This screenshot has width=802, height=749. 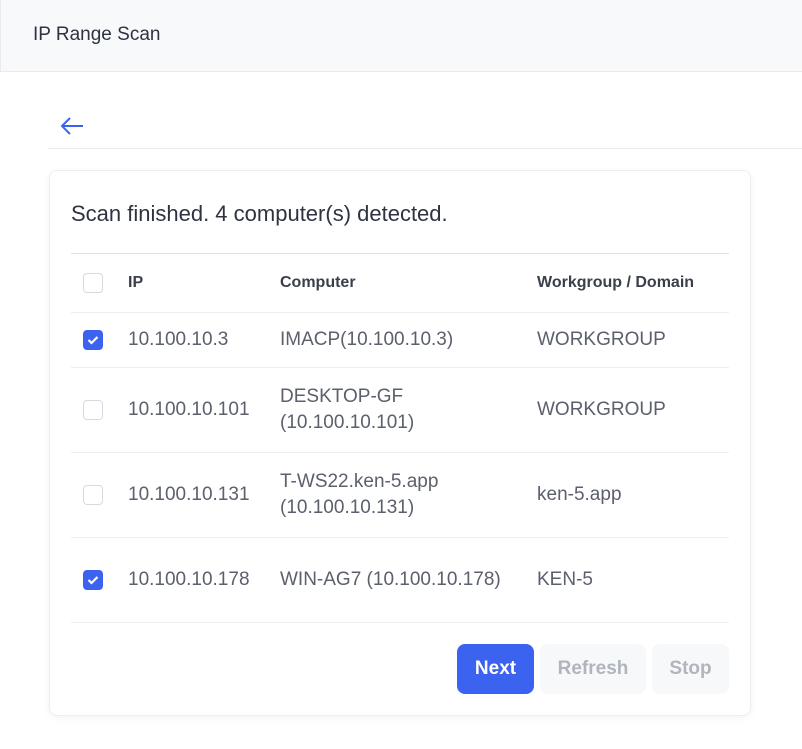 I want to click on table-row: 10.100.10.3 IMACP(10.100.10.3) WORKGROUP, so click(x=400, y=340).